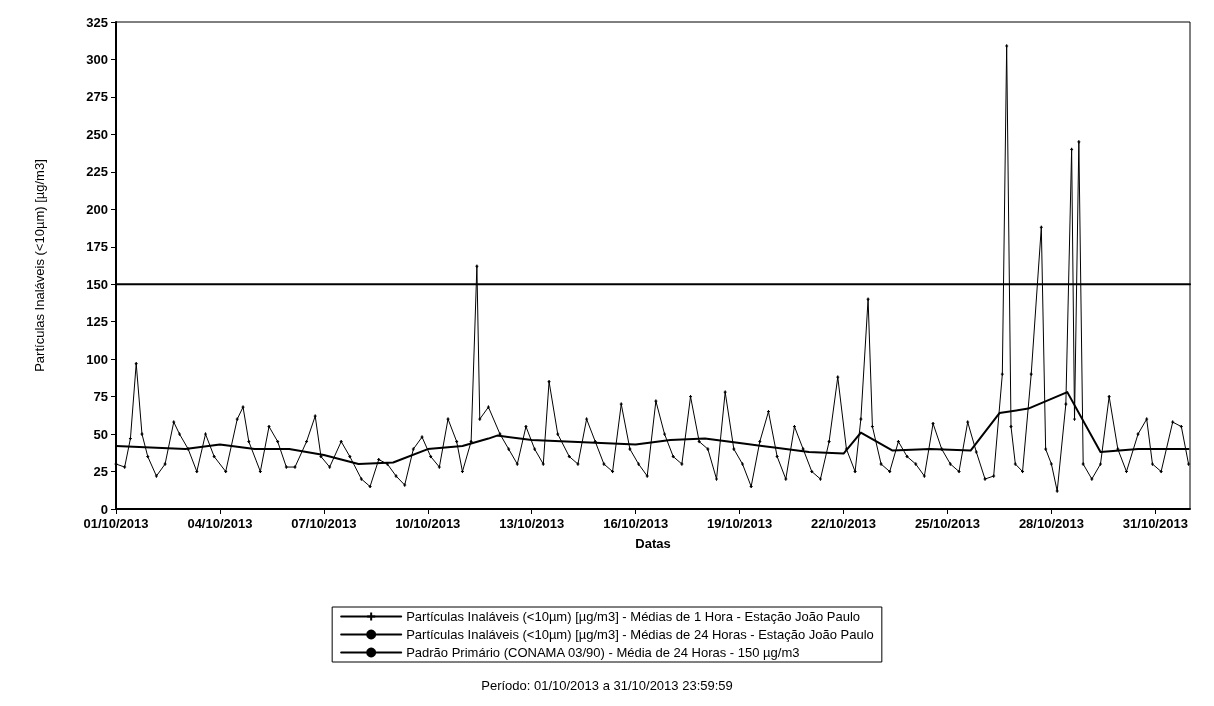  Describe the element at coordinates (100, 434) in the screenshot. I see `y-tick-label: 50` at that location.